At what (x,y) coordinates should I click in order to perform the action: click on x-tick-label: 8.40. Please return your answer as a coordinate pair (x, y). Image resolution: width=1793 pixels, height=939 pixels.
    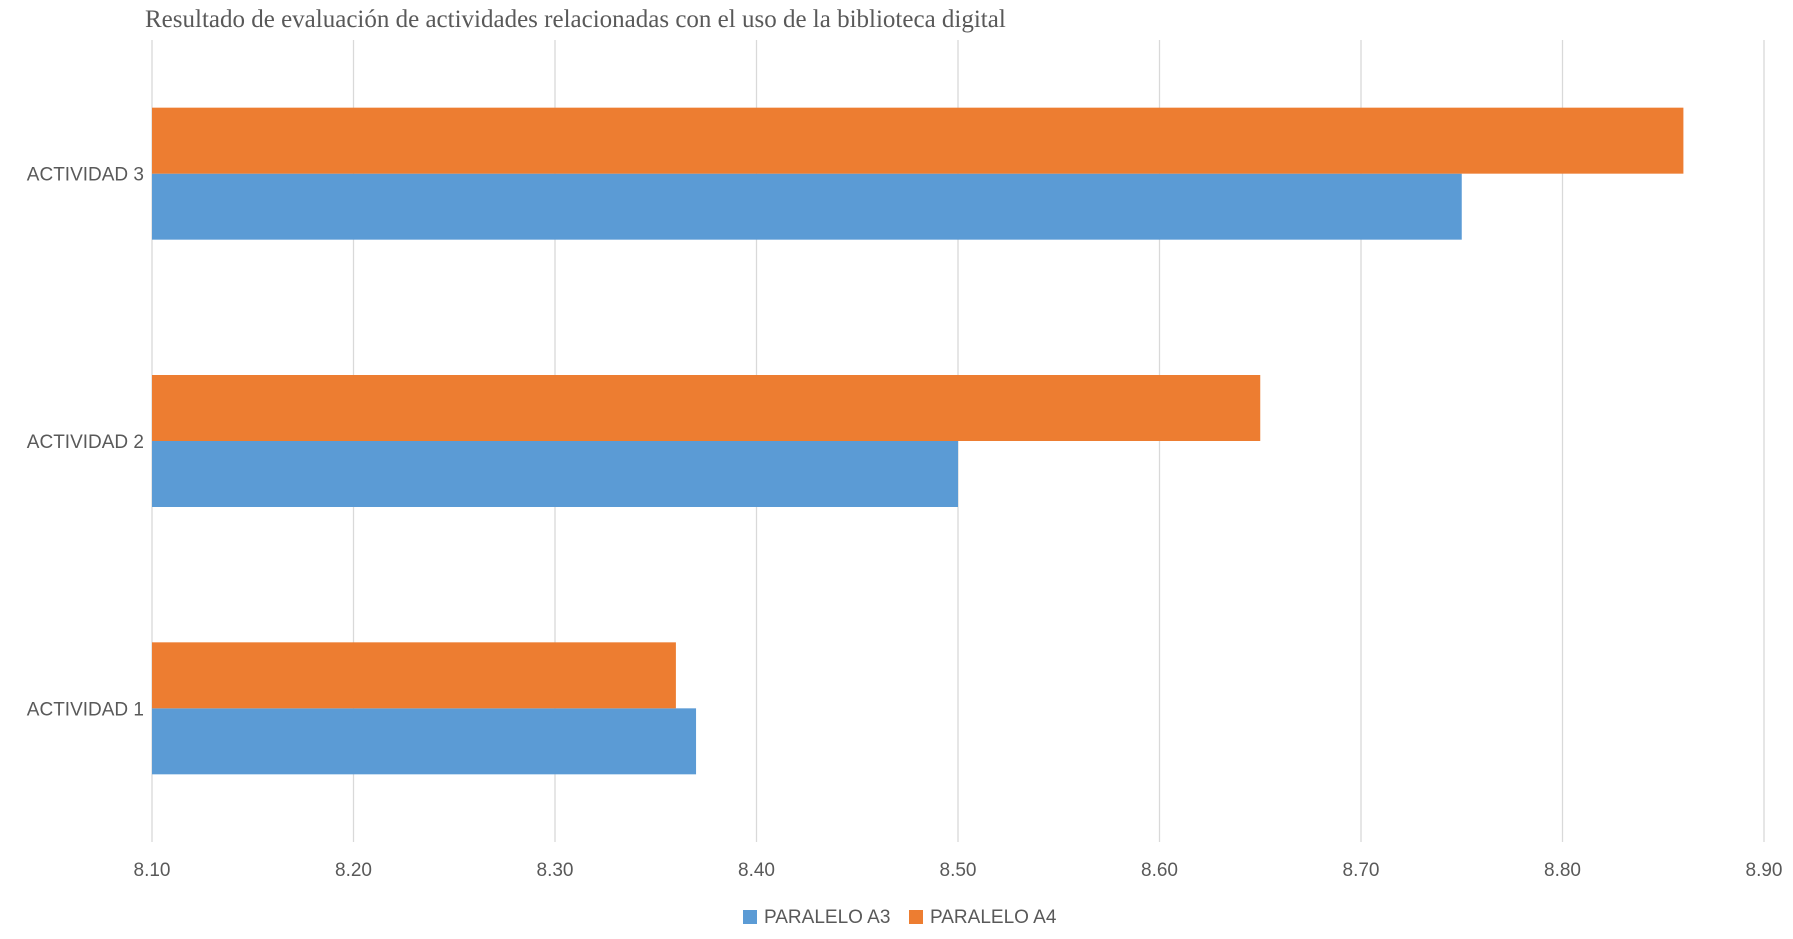
    Looking at the image, I should click on (756, 870).